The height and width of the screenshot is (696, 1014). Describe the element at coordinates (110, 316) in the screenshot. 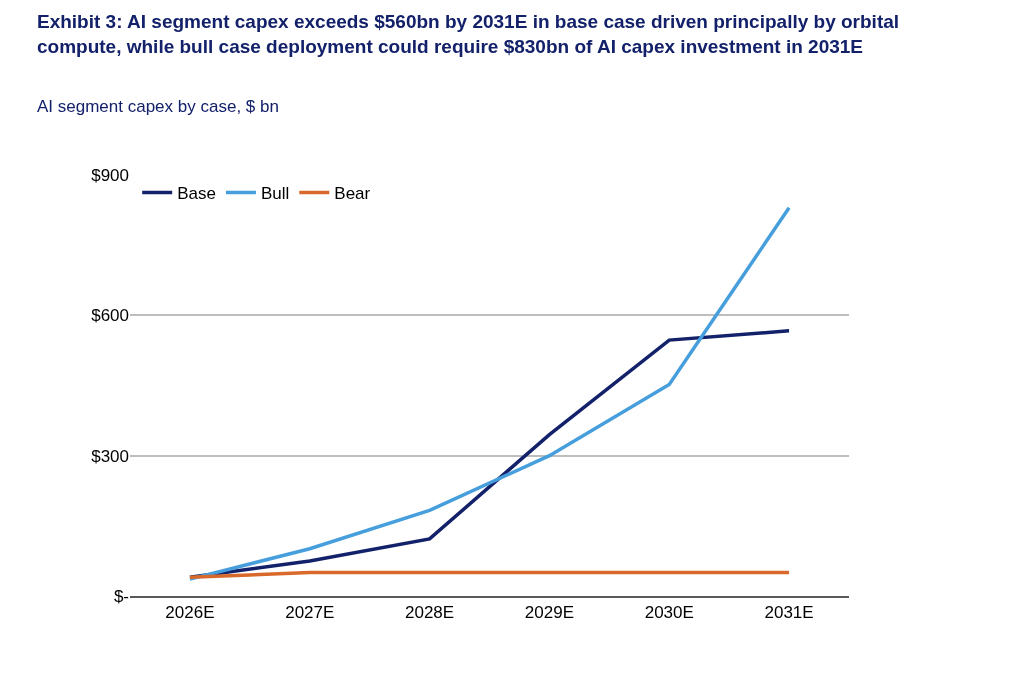

I see `y-tick-label: $600` at that location.